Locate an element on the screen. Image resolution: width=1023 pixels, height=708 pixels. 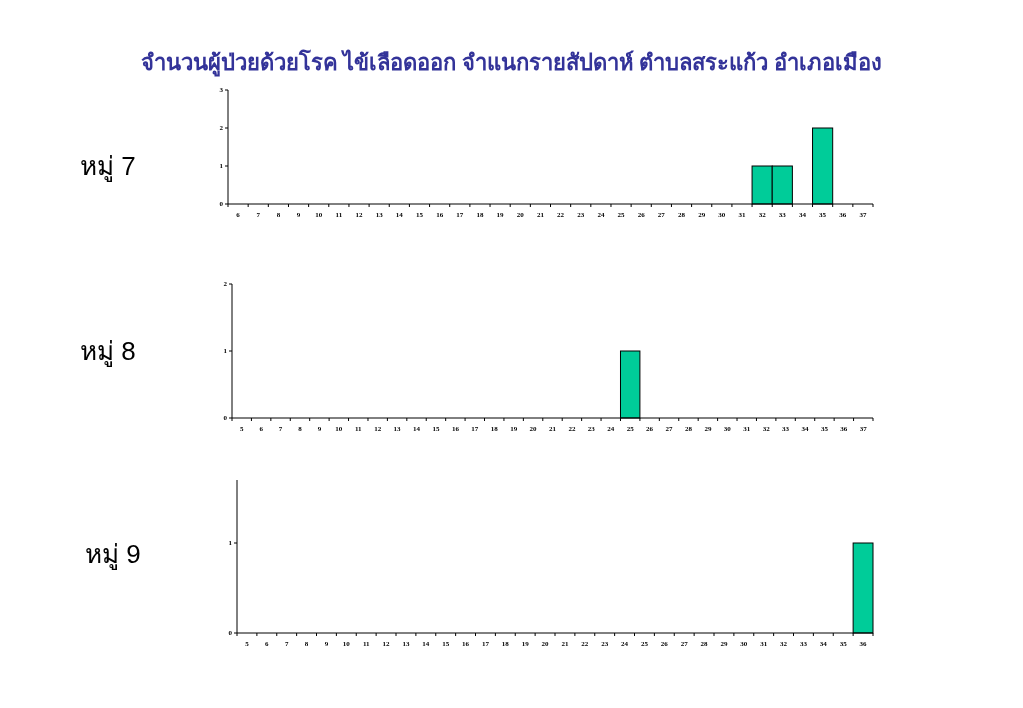
y-axis-title: หมู่ 8 is located at coordinates (108, 351).